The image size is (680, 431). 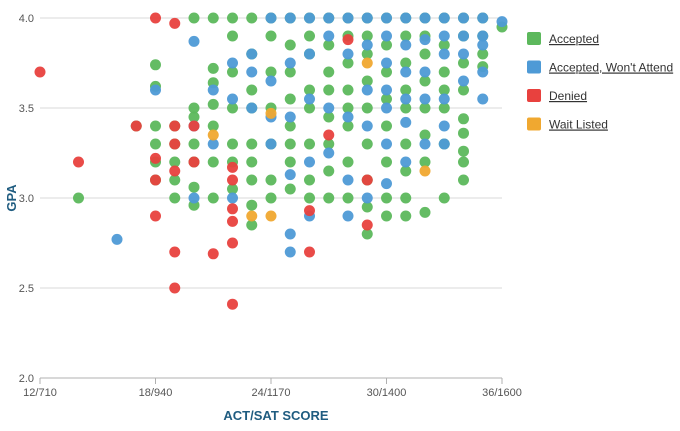 What do you see at coordinates (557, 96) in the screenshot?
I see `legend-item: Denied` at bounding box center [557, 96].